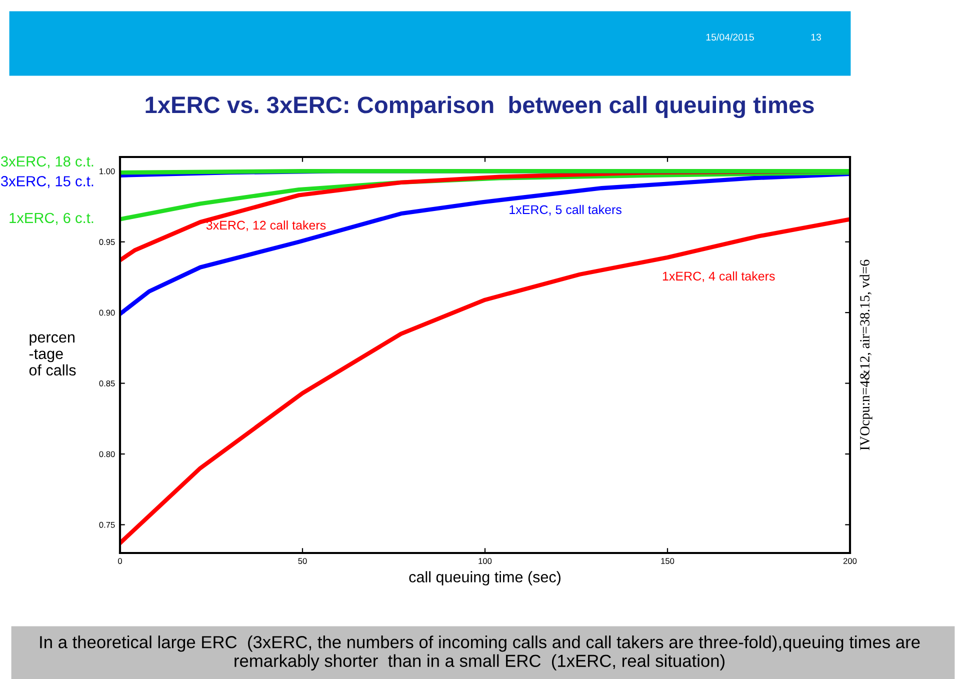 This screenshot has width=959, height=679. What do you see at coordinates (107, 454) in the screenshot?
I see `y-tick-label: 0.80` at bounding box center [107, 454].